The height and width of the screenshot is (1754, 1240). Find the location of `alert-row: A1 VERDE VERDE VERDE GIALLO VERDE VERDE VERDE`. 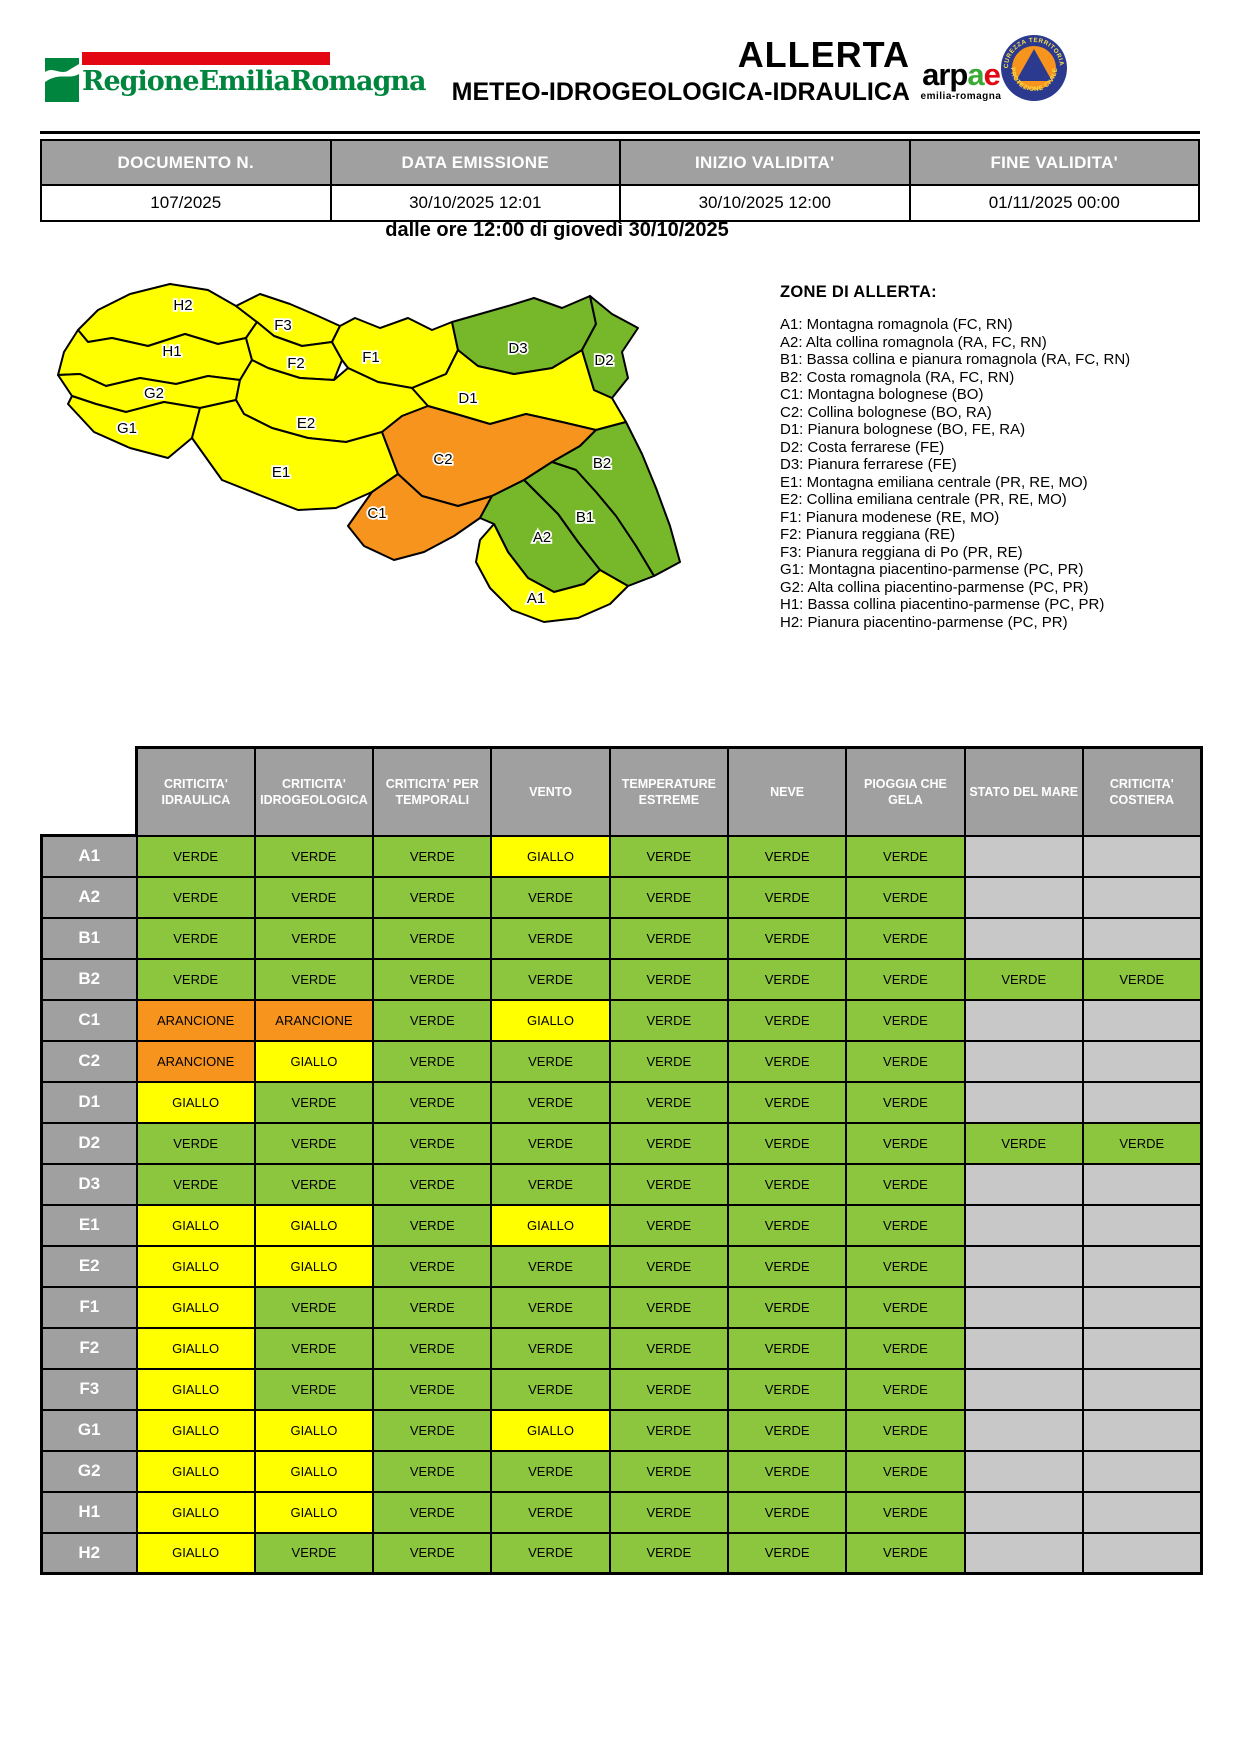

alert-row: A1 VERDE VERDE VERDE GIALLO VERDE VERDE VERDE is located at coordinates (621, 856).